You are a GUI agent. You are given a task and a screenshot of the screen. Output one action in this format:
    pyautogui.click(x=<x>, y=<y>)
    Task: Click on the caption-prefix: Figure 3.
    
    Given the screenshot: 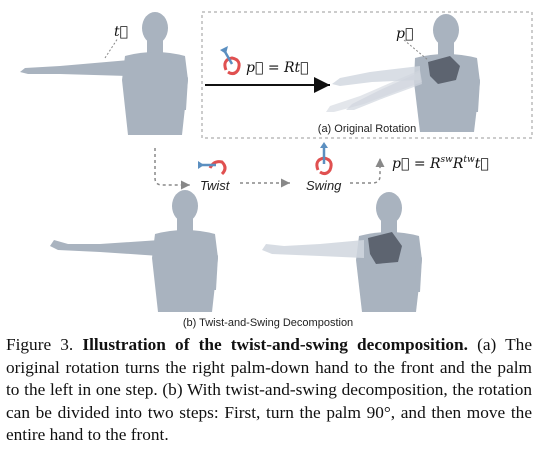 What is the action you would take?
    pyautogui.click(x=44, y=344)
    